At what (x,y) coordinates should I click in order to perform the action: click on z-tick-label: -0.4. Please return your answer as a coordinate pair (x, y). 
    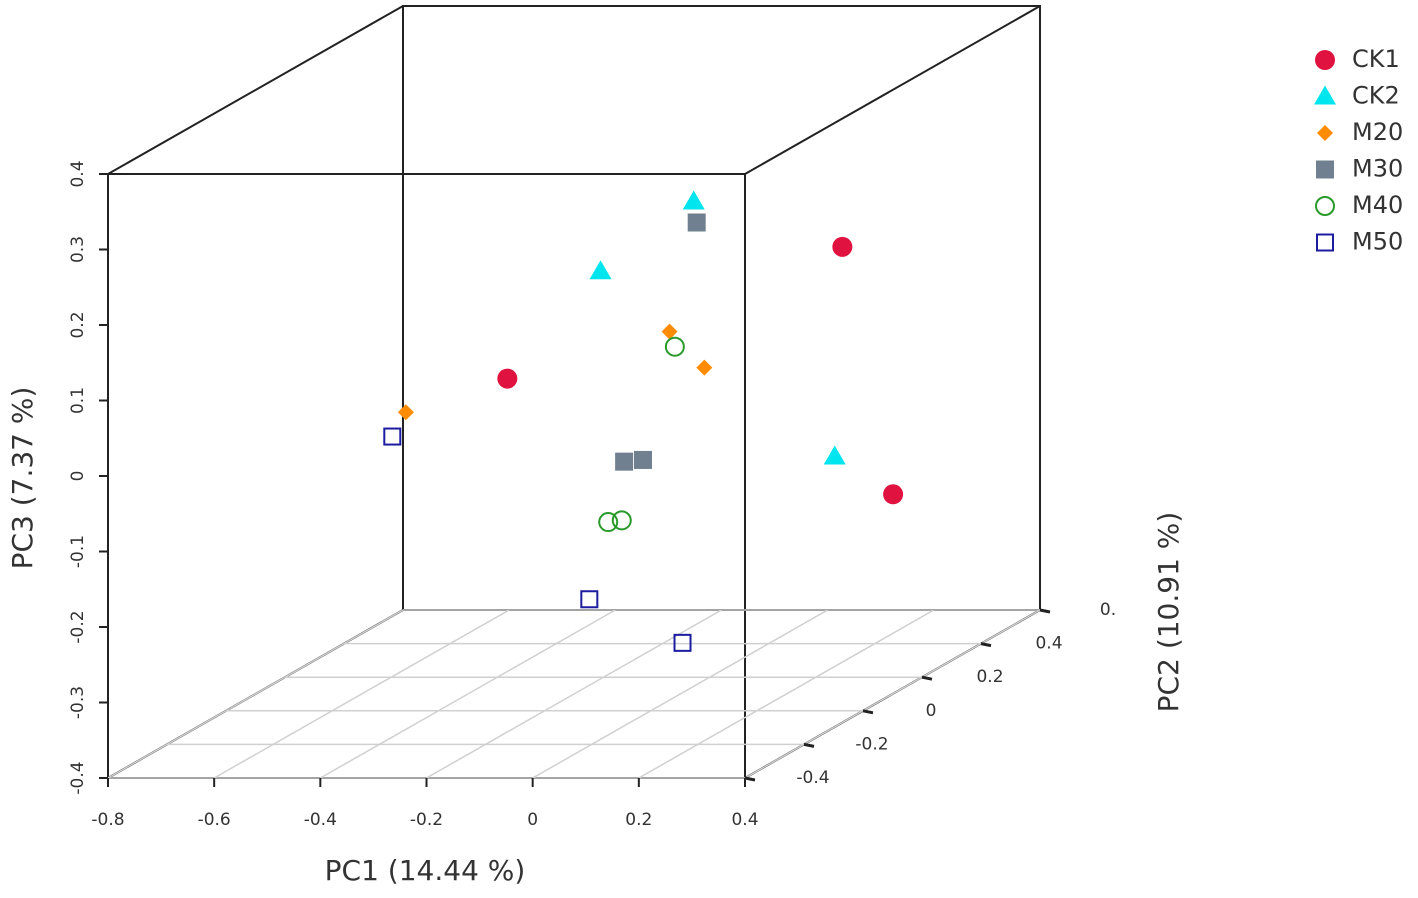
    Looking at the image, I should click on (78, 777).